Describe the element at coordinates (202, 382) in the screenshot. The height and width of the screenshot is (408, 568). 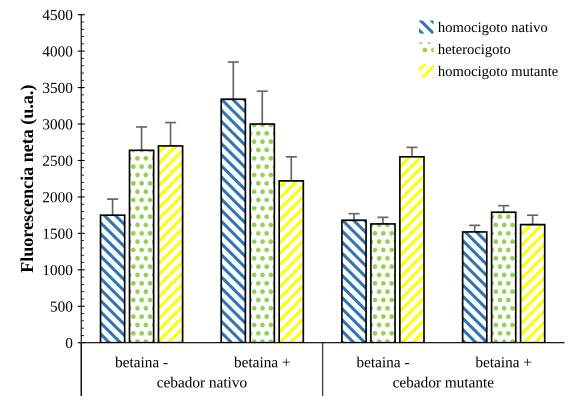
I see `text: cebador nativo` at that location.